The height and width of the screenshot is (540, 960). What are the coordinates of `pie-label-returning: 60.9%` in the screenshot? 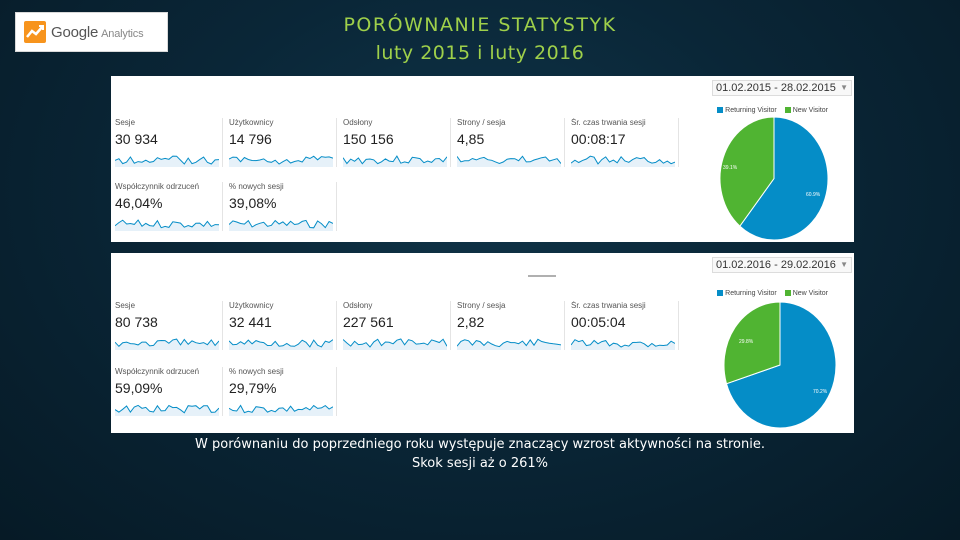 It's located at (813, 195).